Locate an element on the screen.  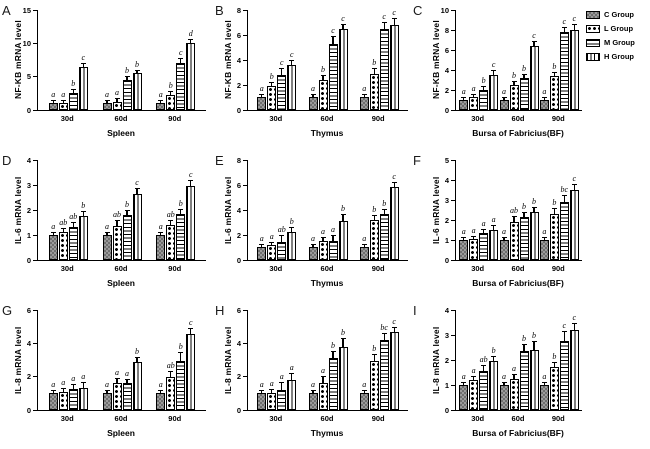
x-category-label: 30d is located at coordinates (276, 268).